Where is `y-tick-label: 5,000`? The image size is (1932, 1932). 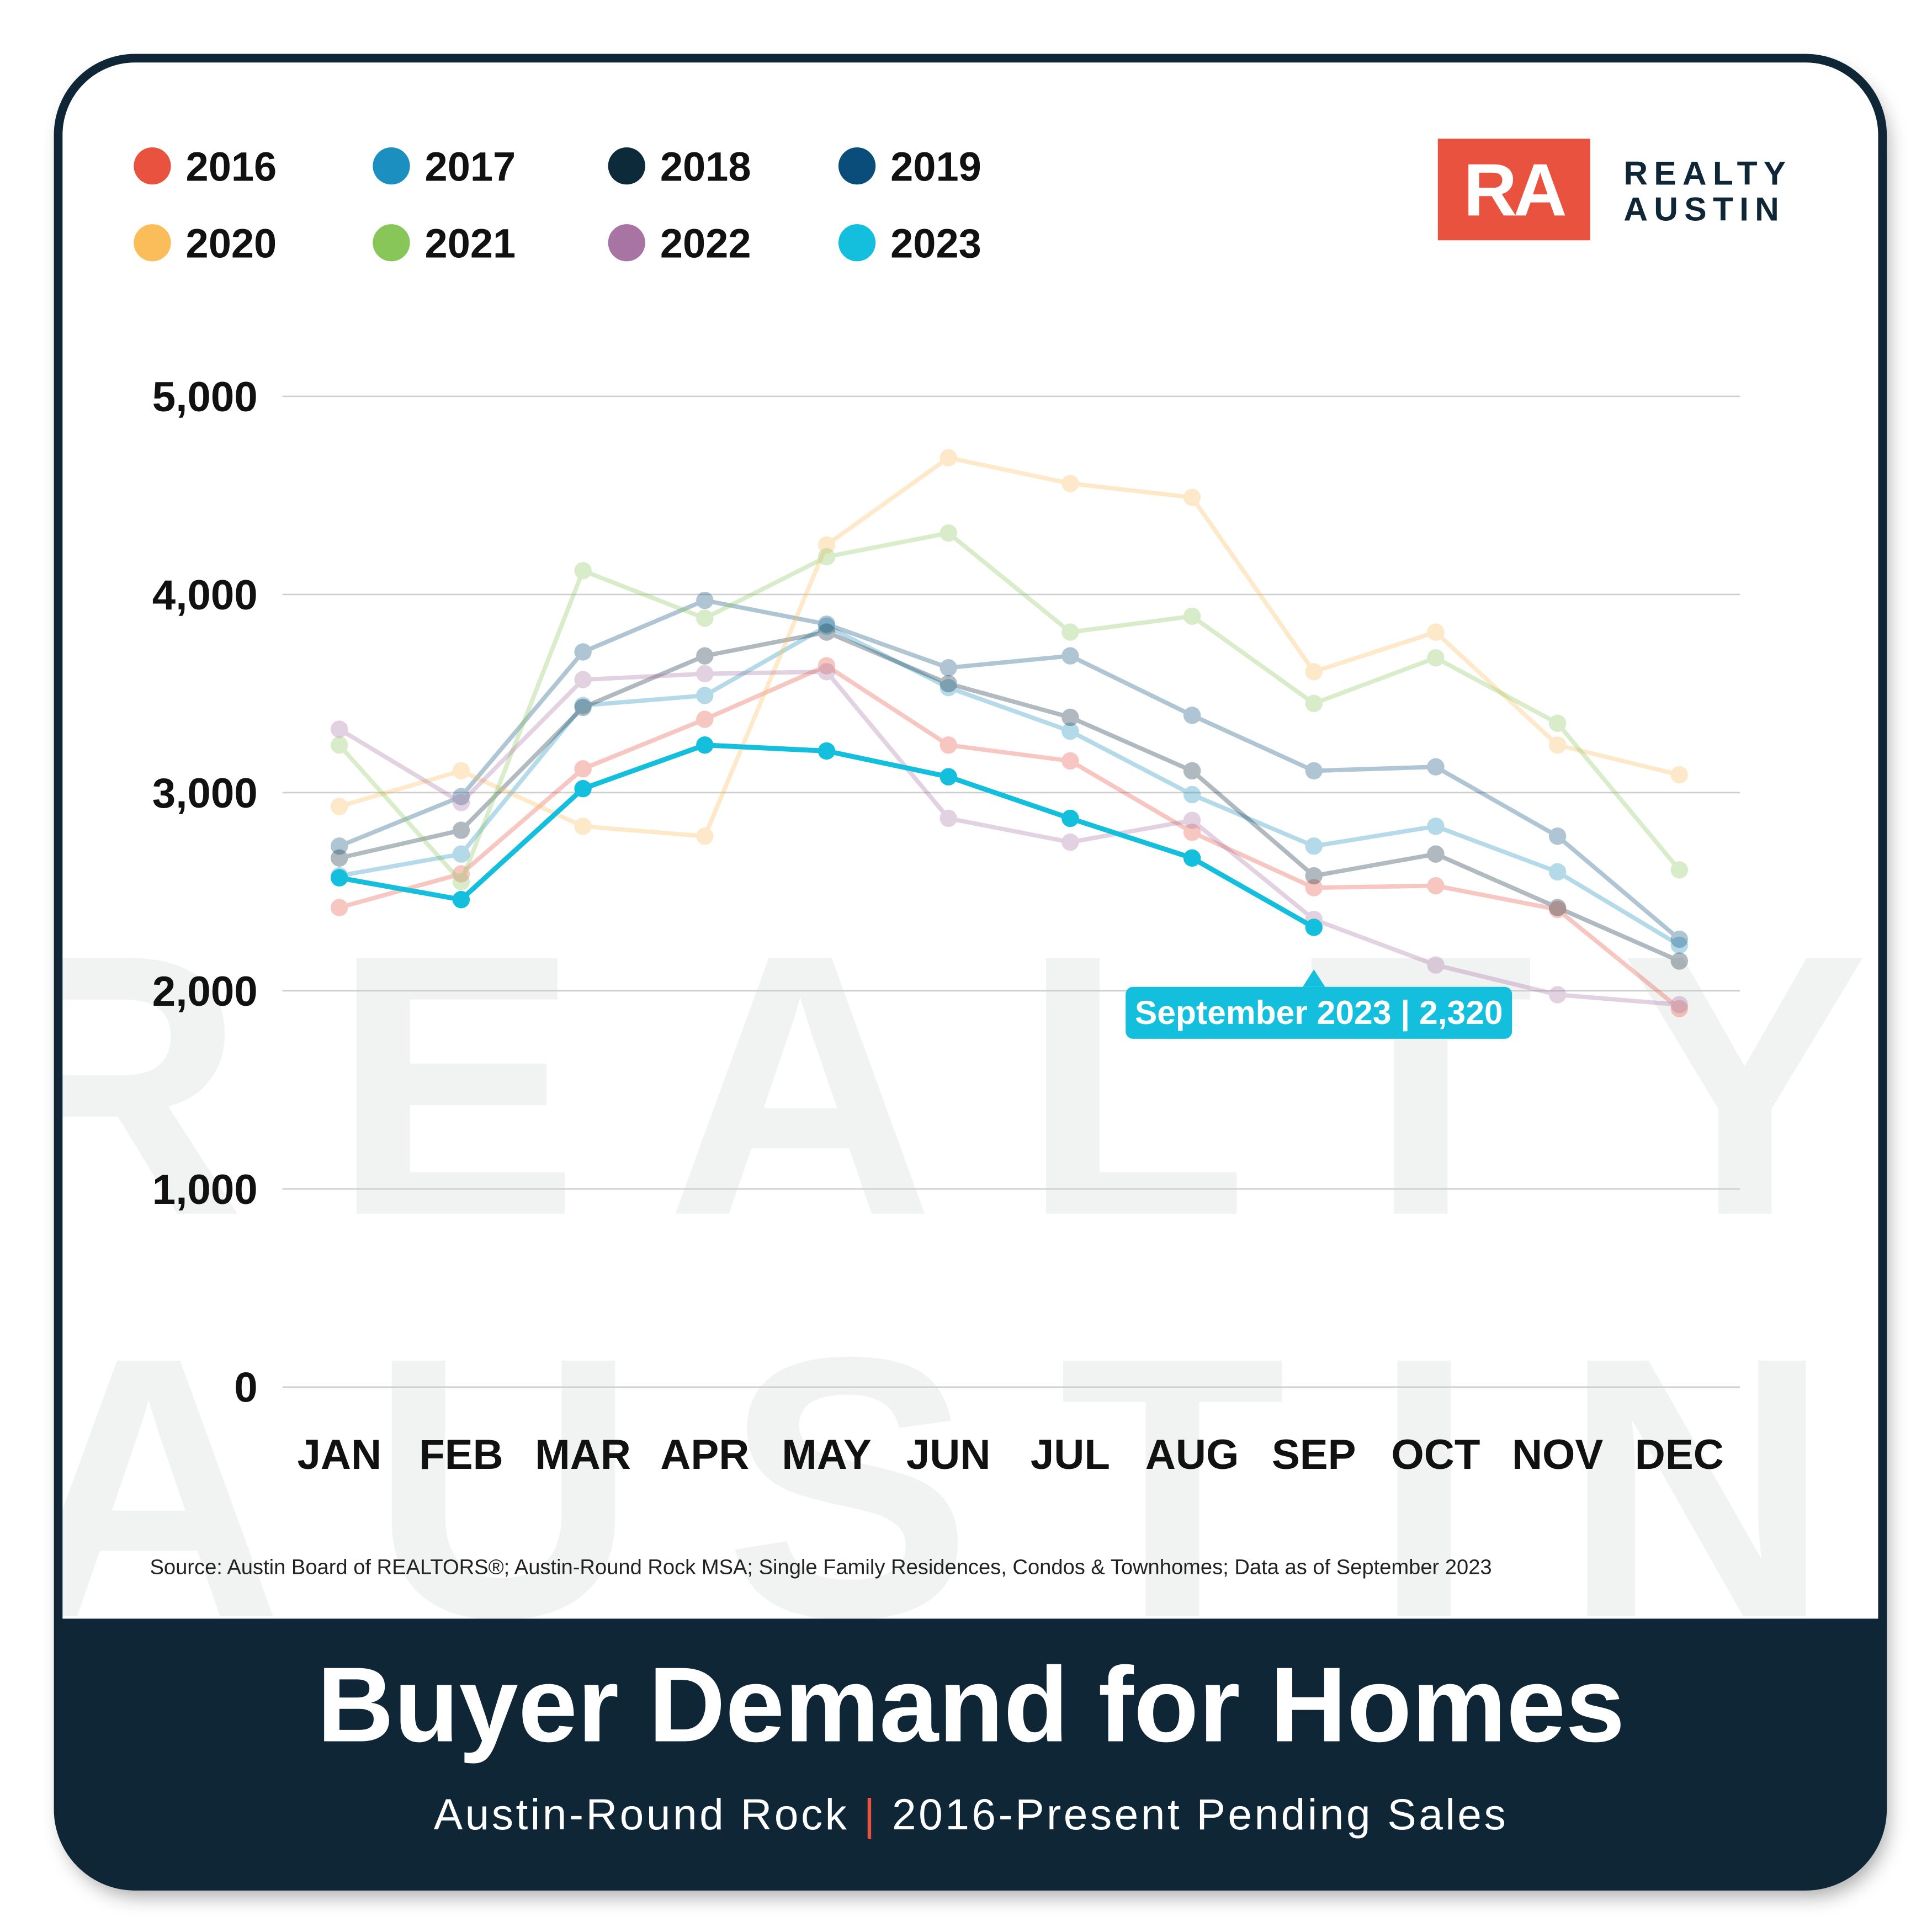
y-tick-label: 5,000 is located at coordinates (205, 397).